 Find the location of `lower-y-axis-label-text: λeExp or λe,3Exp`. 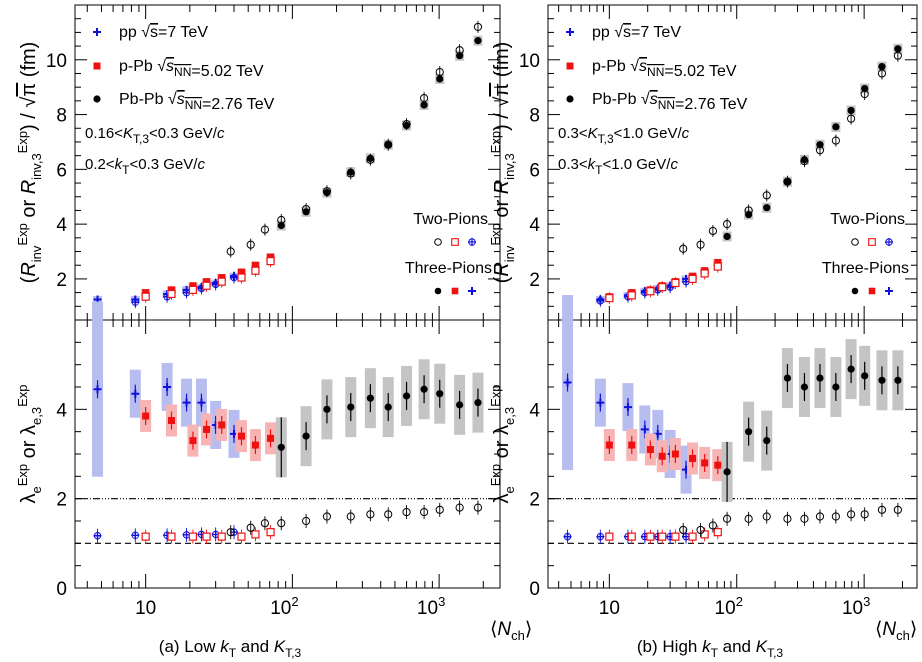

lower-y-axis-label-text: λeExp or λe,3Exp is located at coordinates (29, 443).